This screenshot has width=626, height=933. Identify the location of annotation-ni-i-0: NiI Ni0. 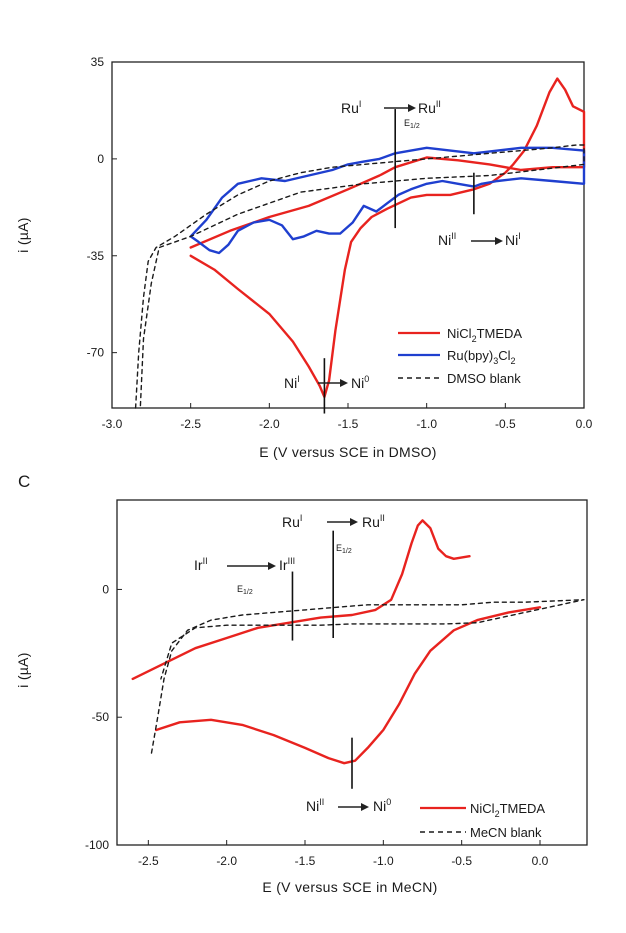
(326, 382).